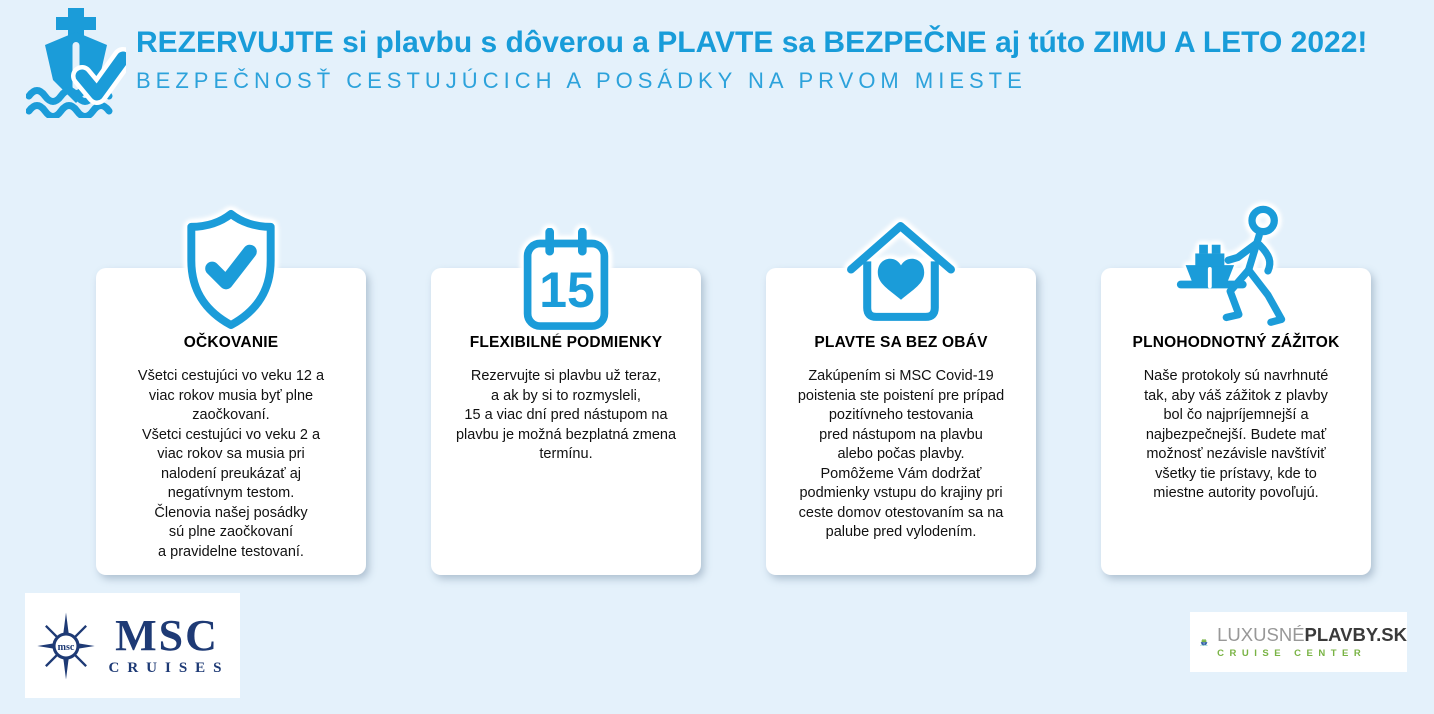 The width and height of the screenshot is (1434, 714). I want to click on card-title: OČKOVANIE, so click(231, 342).